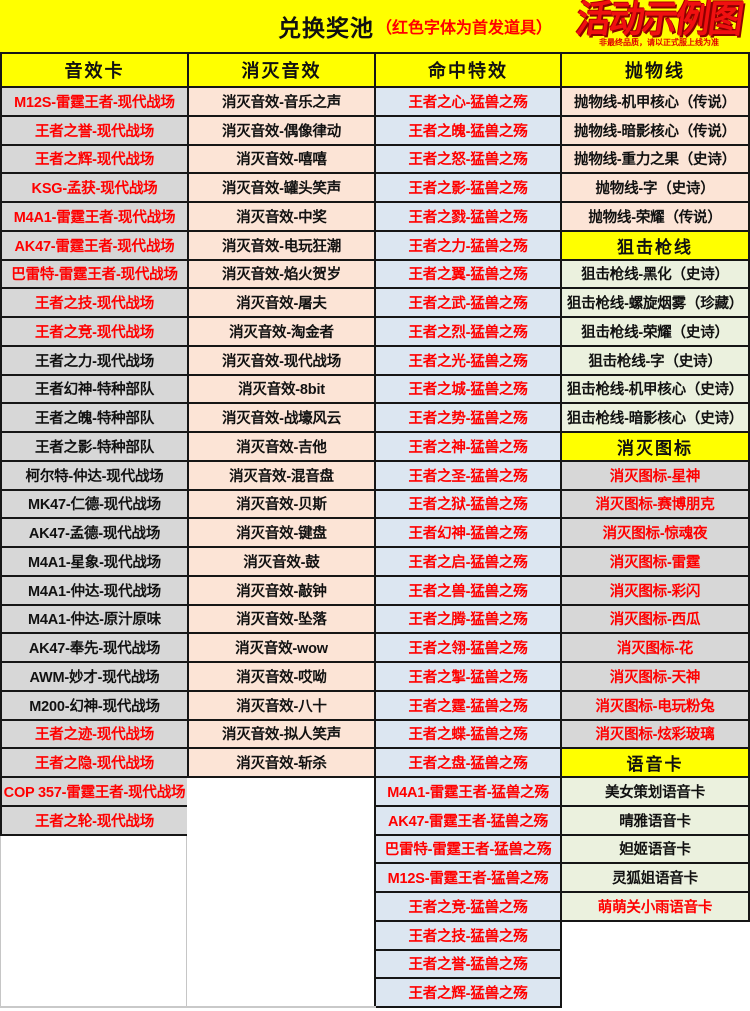  Describe the element at coordinates (561, 964) in the screenshot. I see `column-divider-line` at that location.